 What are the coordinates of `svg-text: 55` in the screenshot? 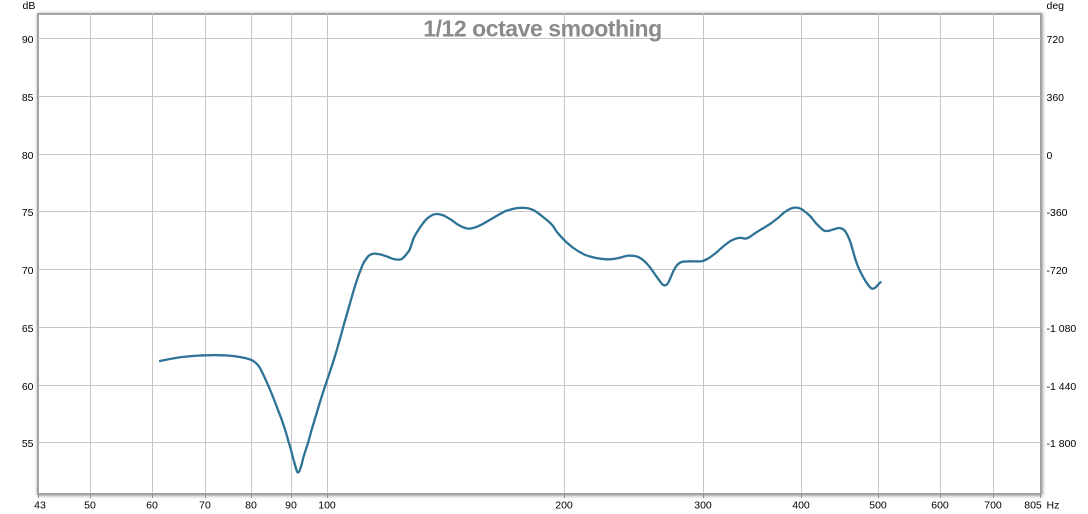 It's located at (28, 444).